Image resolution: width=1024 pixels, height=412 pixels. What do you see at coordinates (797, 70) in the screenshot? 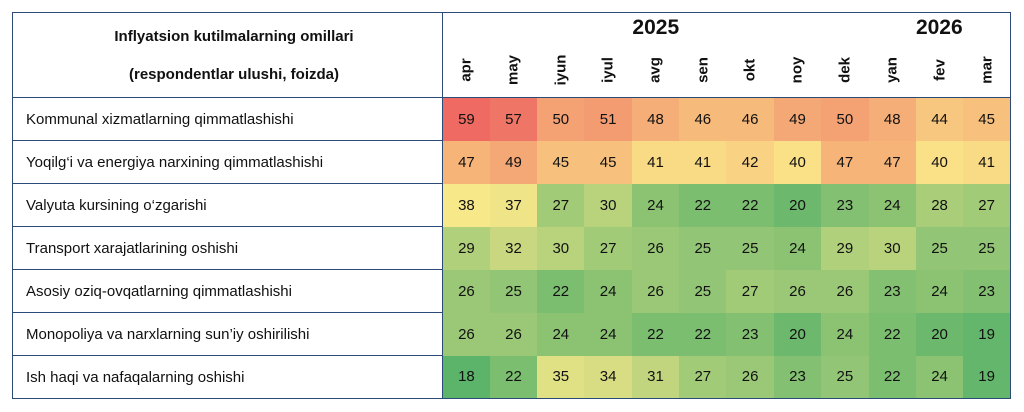
I see `month-label: noy` at bounding box center [797, 70].